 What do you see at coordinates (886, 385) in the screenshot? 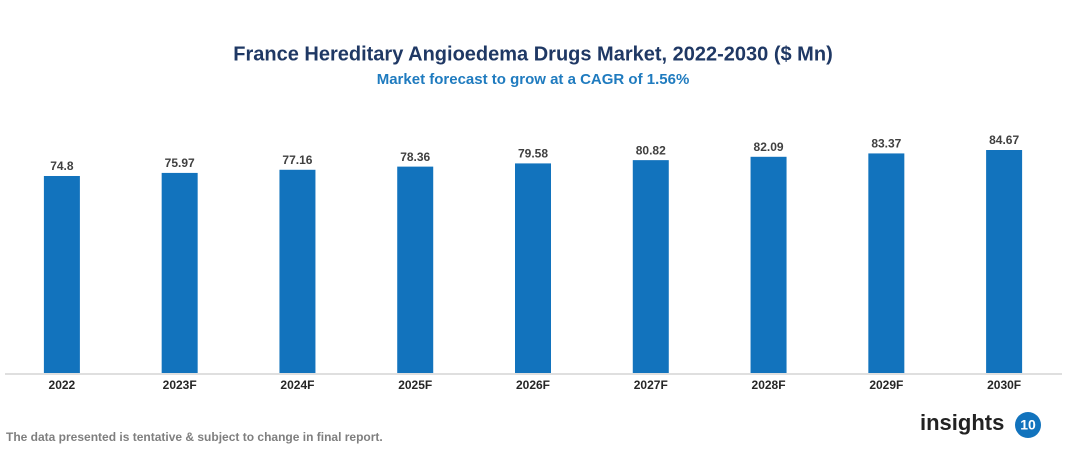
I see `x-tick-label: 2029F` at bounding box center [886, 385].